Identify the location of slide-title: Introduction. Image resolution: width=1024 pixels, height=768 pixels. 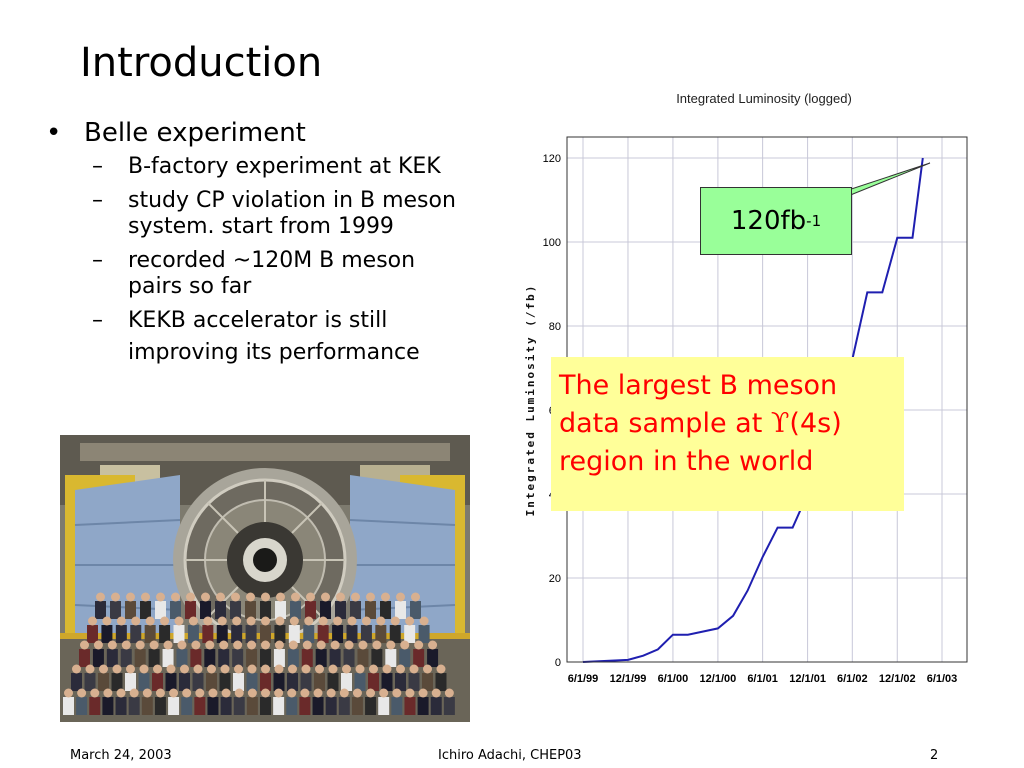
(201, 63).